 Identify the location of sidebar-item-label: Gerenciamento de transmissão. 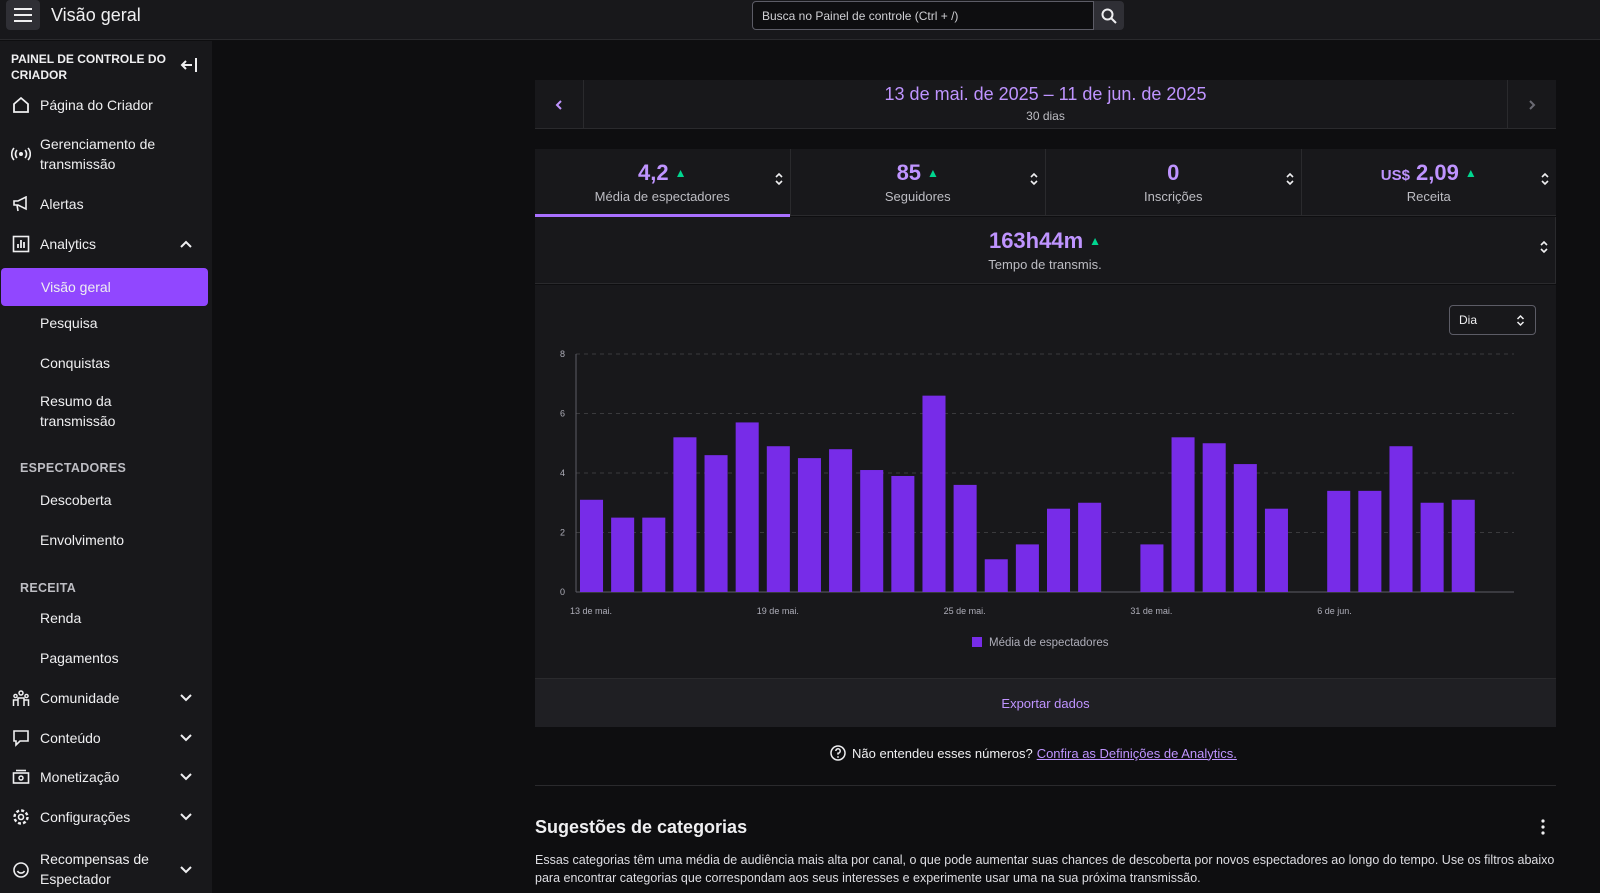
(98, 154).